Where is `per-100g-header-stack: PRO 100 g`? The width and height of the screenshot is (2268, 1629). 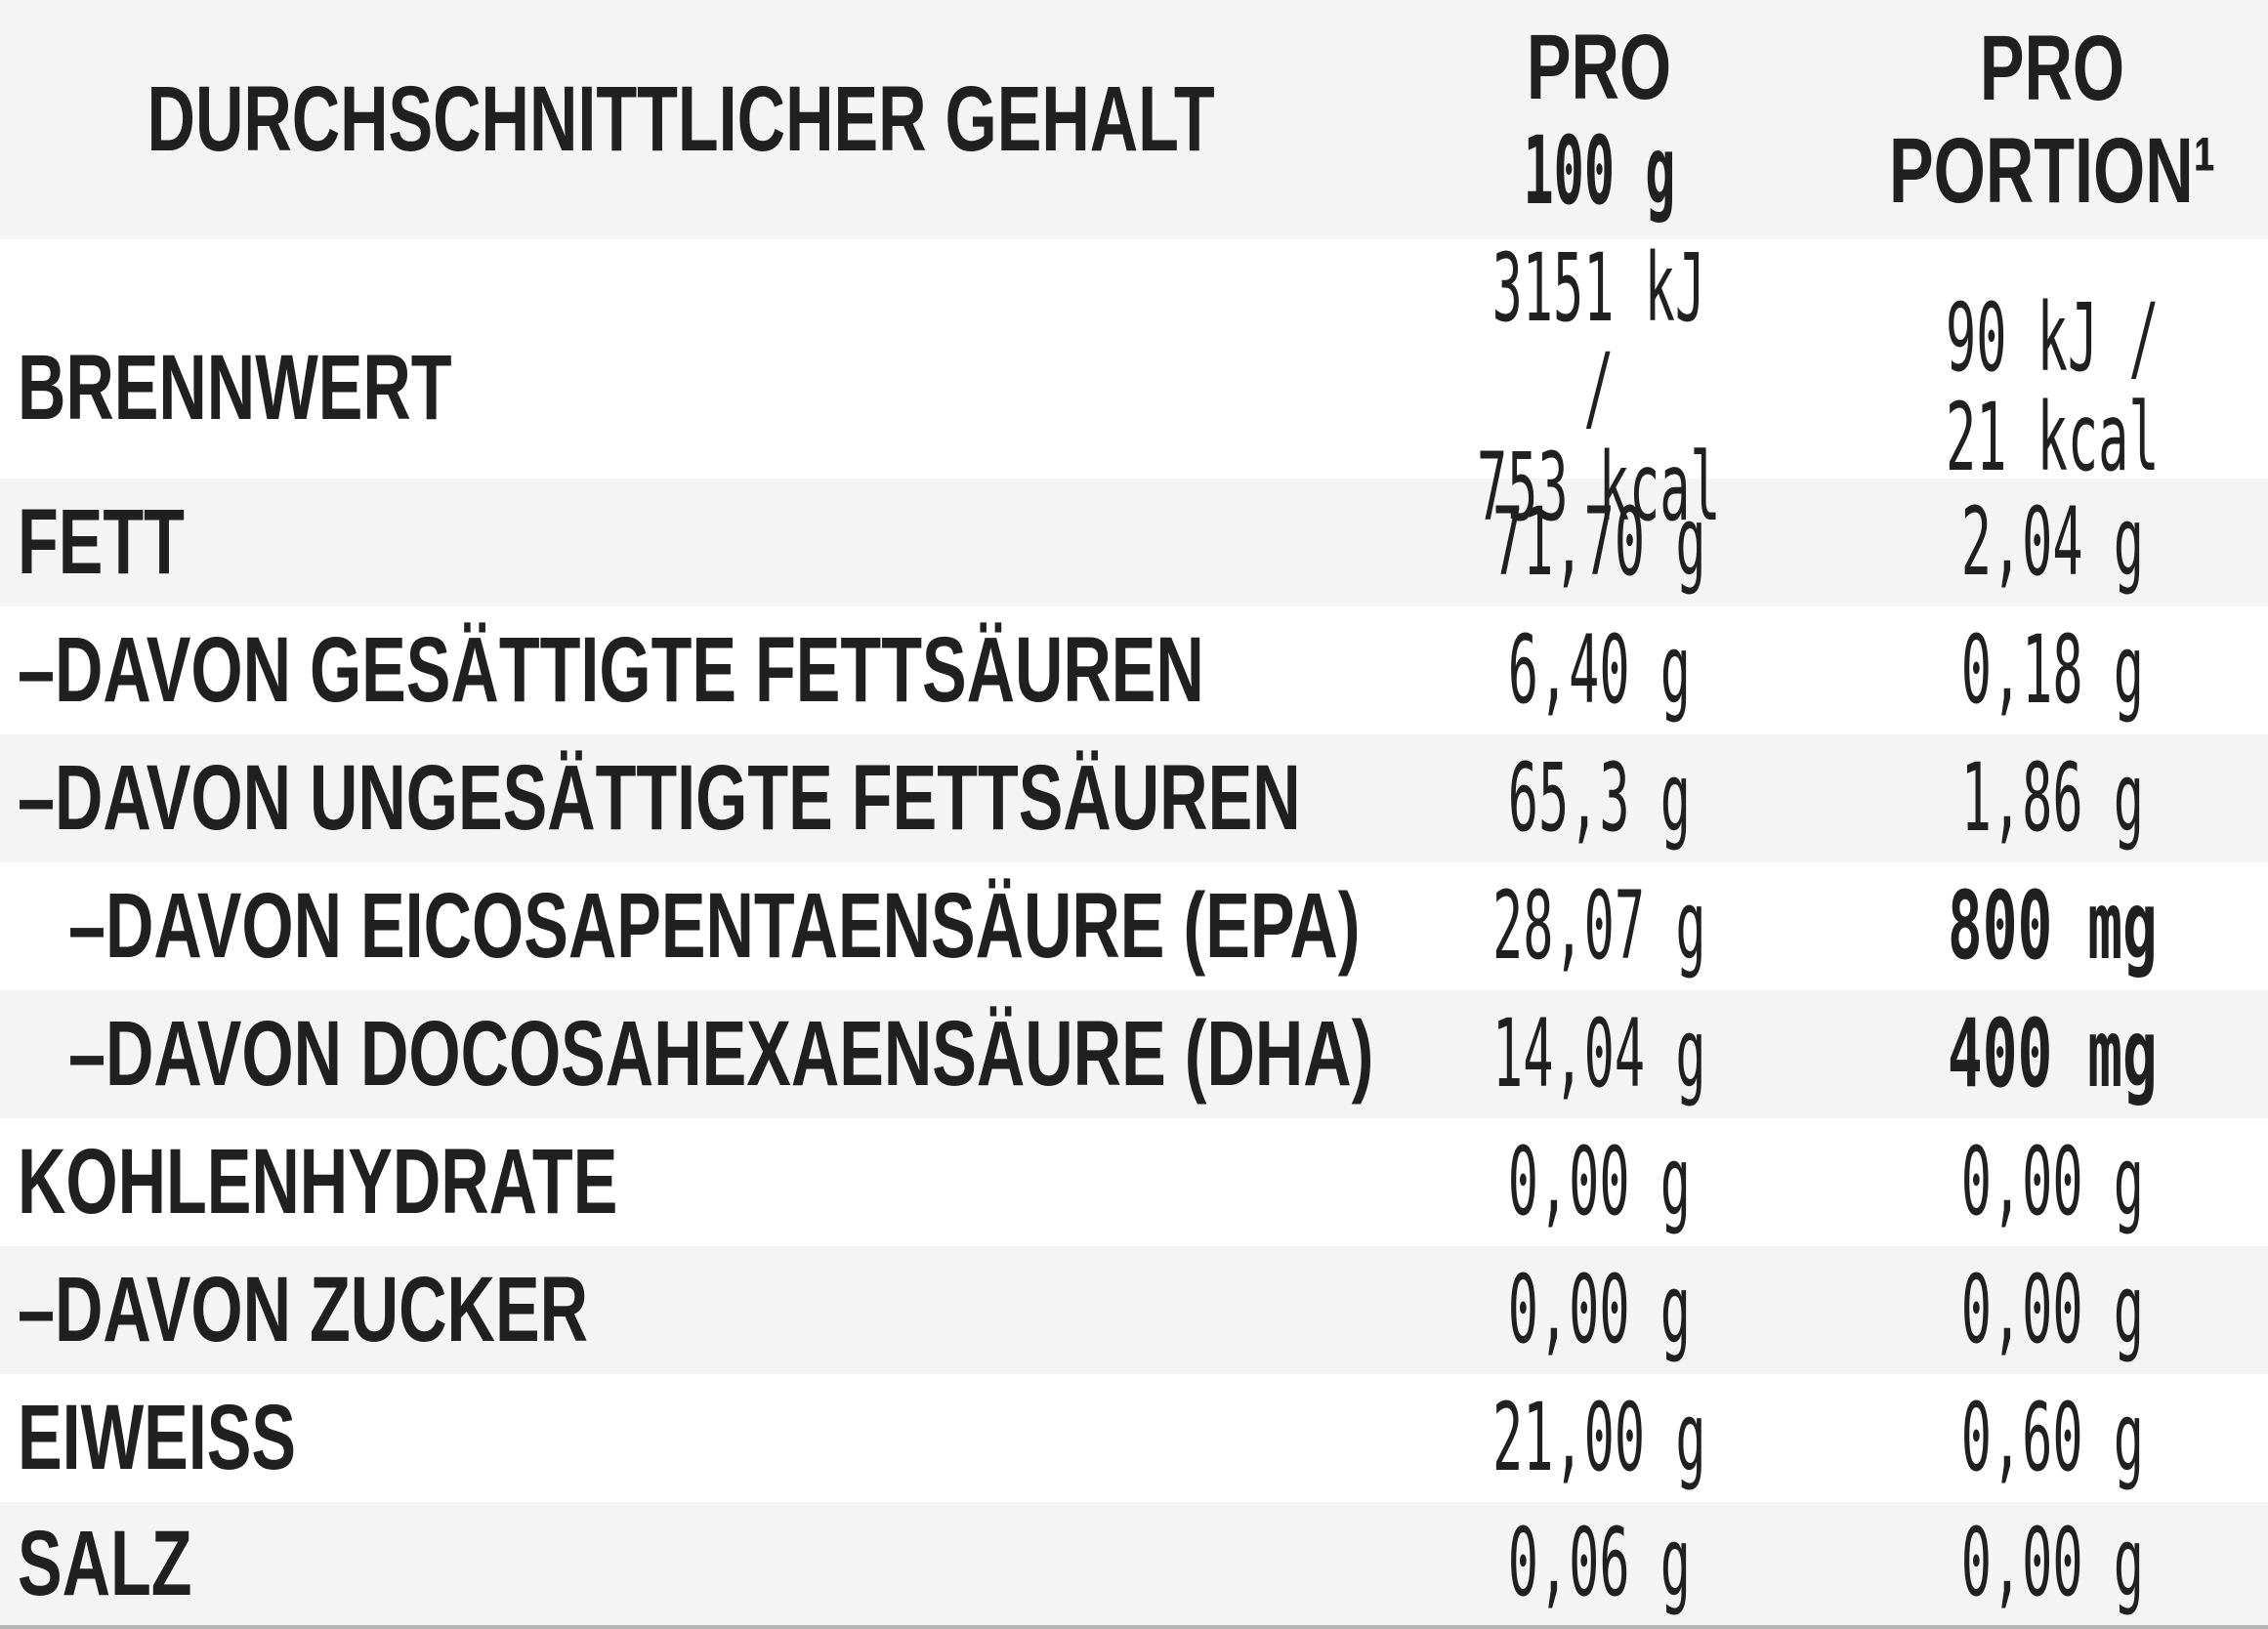 per-100g-header-stack: PRO 100 g is located at coordinates (1599, 121).